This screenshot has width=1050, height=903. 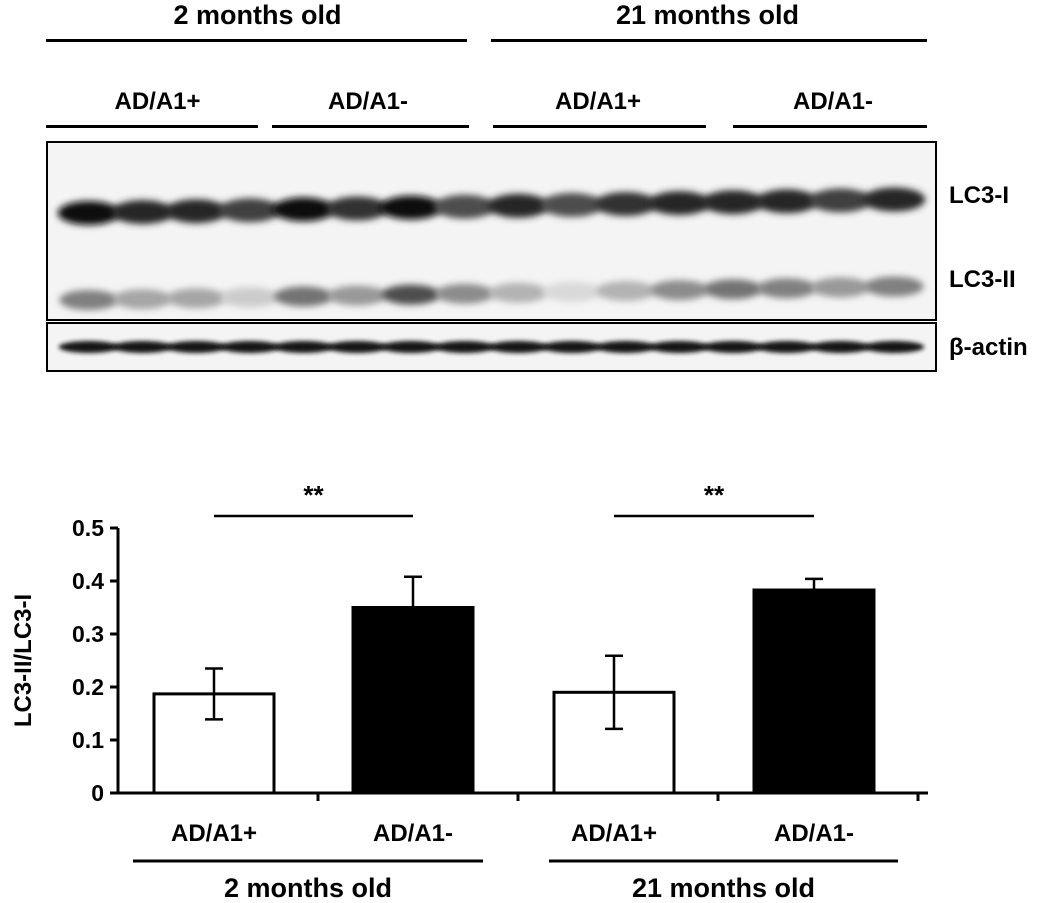 I want to click on blot-age-header-2mo: 2 months old, so click(x=257, y=15).